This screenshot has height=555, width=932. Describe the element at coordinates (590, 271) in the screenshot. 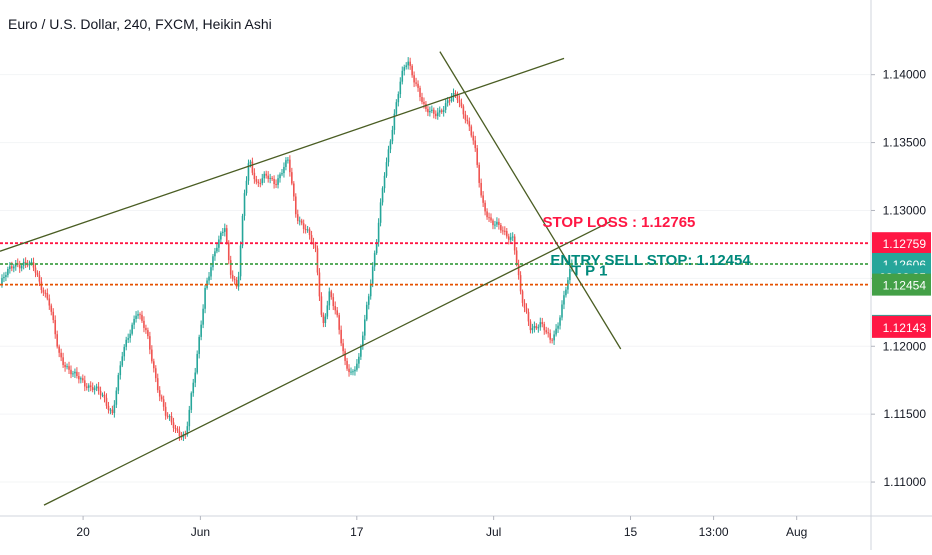

I see `tp-label: T P 1` at that location.